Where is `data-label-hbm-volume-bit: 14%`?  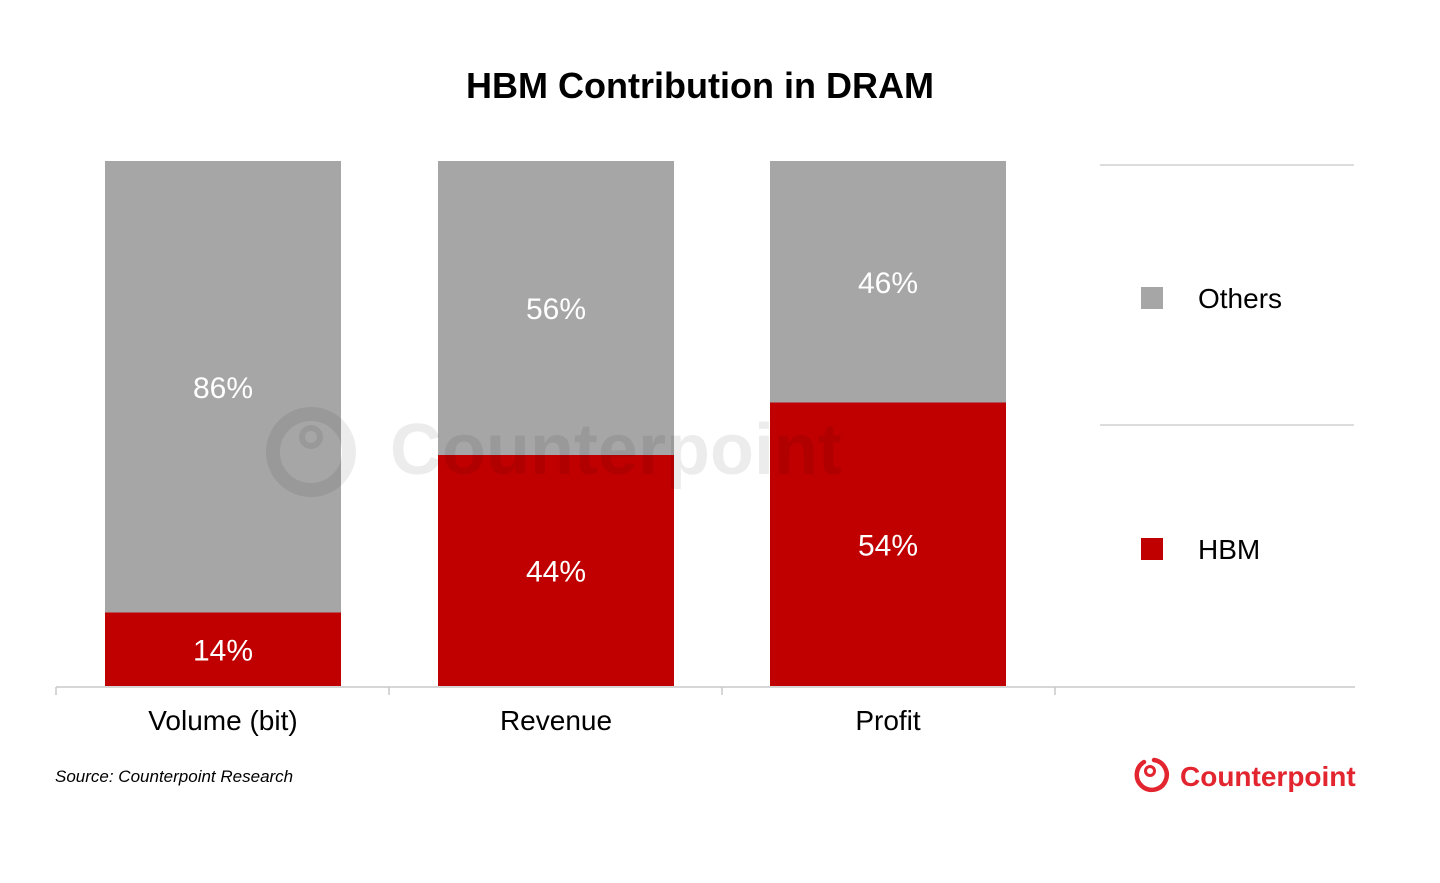 data-label-hbm-volume-bit: 14% is located at coordinates (223, 650).